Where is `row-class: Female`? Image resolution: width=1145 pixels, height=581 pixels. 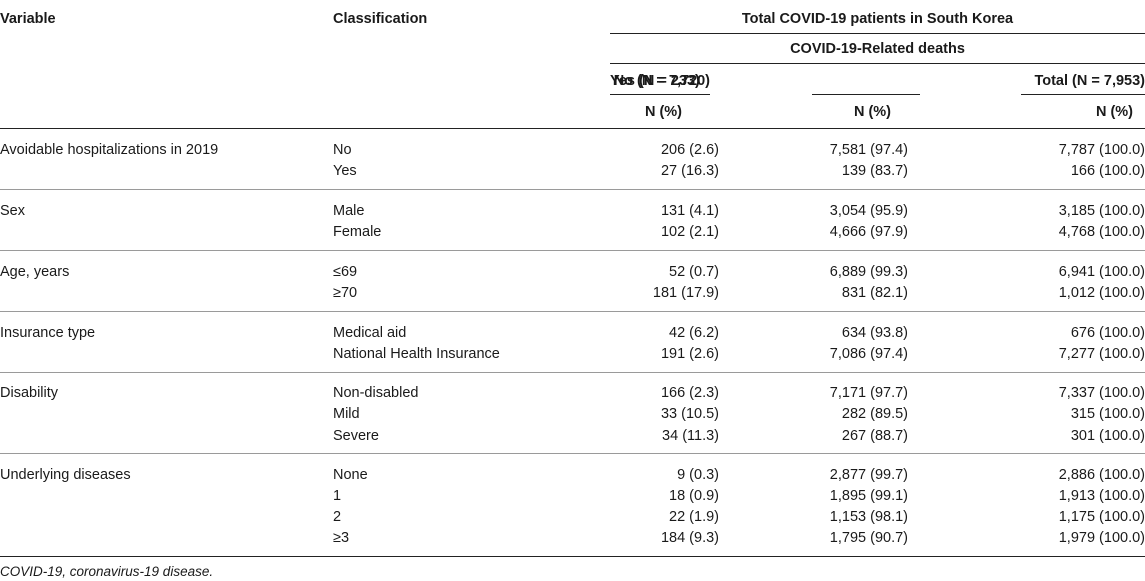 row-class: Female is located at coordinates (357, 232).